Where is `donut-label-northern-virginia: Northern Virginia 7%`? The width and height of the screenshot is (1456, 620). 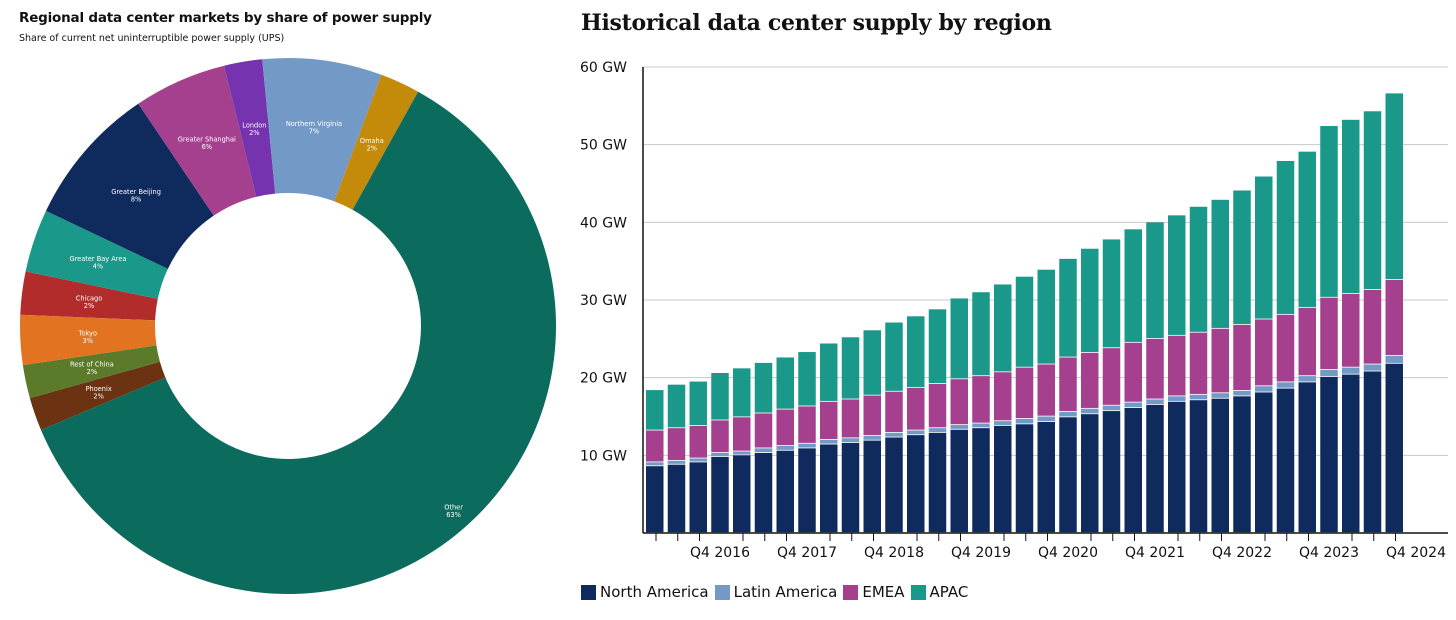 donut-label-northern-virginia: Northern Virginia 7% is located at coordinates (314, 128).